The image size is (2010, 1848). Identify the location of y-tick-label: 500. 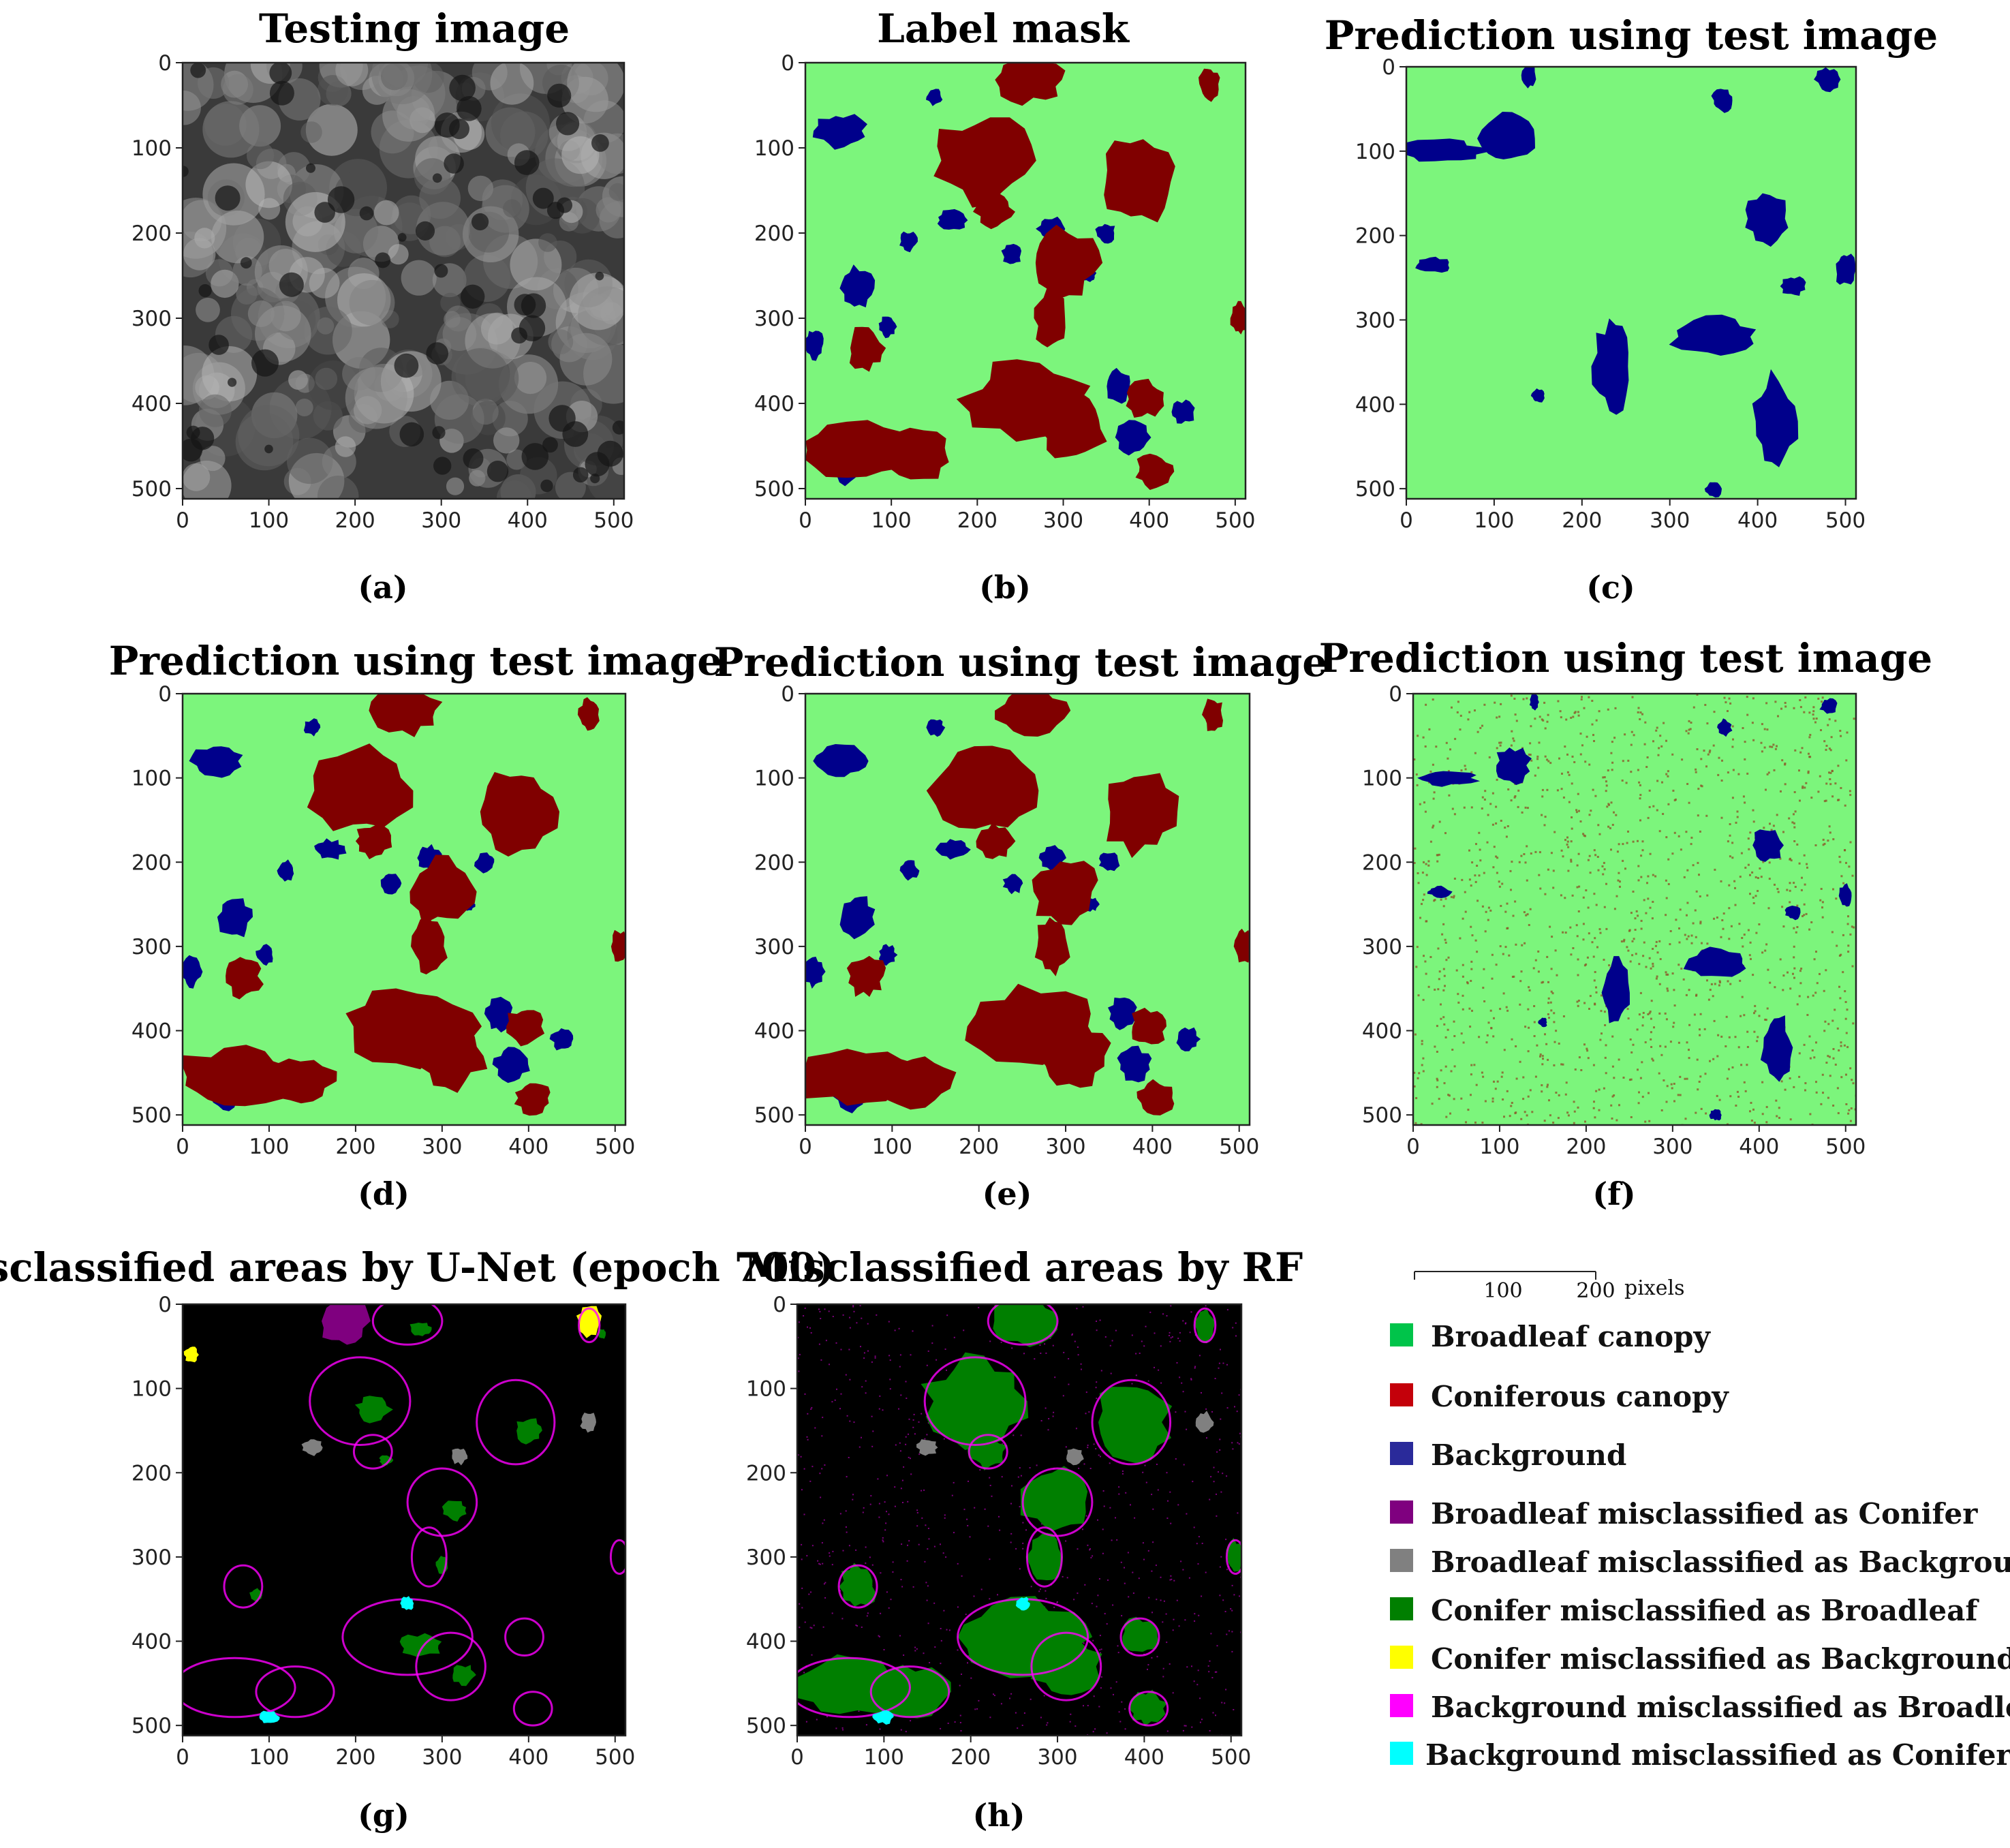
(774, 1115).